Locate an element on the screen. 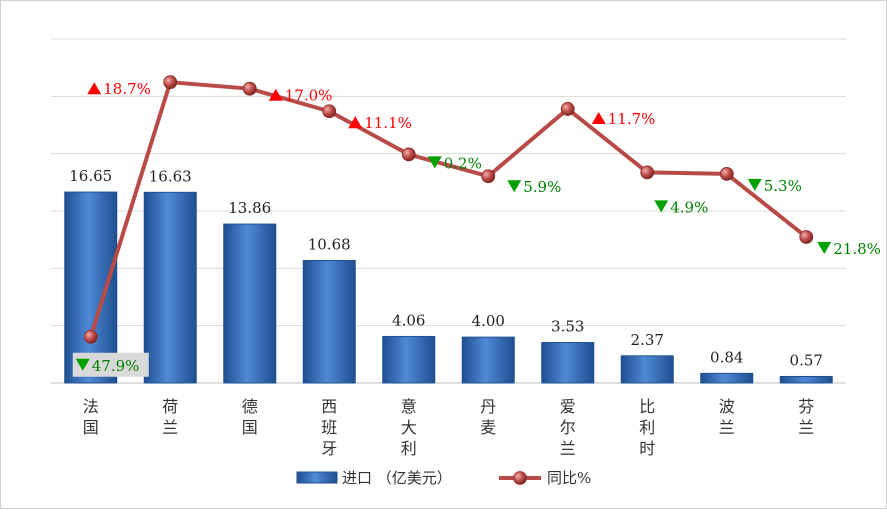 This screenshot has height=512, width=887. category-label-char: 芬 is located at coordinates (806, 406).